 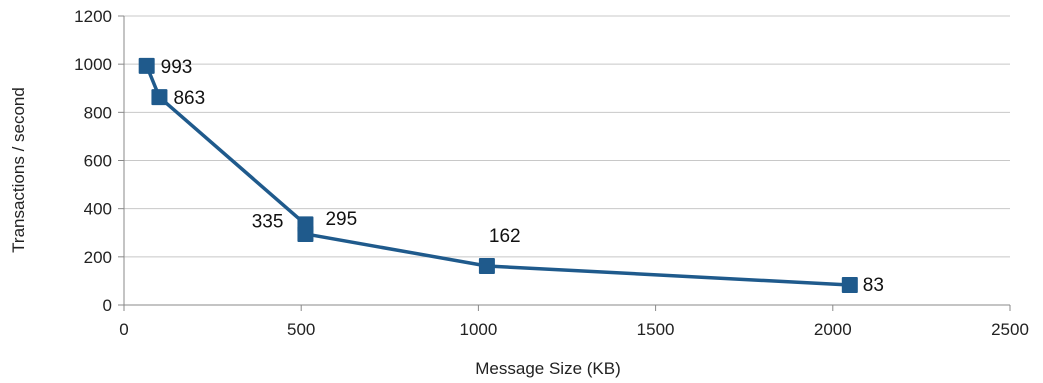 What do you see at coordinates (656, 329) in the screenshot?
I see `x-tick-label: 1500` at bounding box center [656, 329].